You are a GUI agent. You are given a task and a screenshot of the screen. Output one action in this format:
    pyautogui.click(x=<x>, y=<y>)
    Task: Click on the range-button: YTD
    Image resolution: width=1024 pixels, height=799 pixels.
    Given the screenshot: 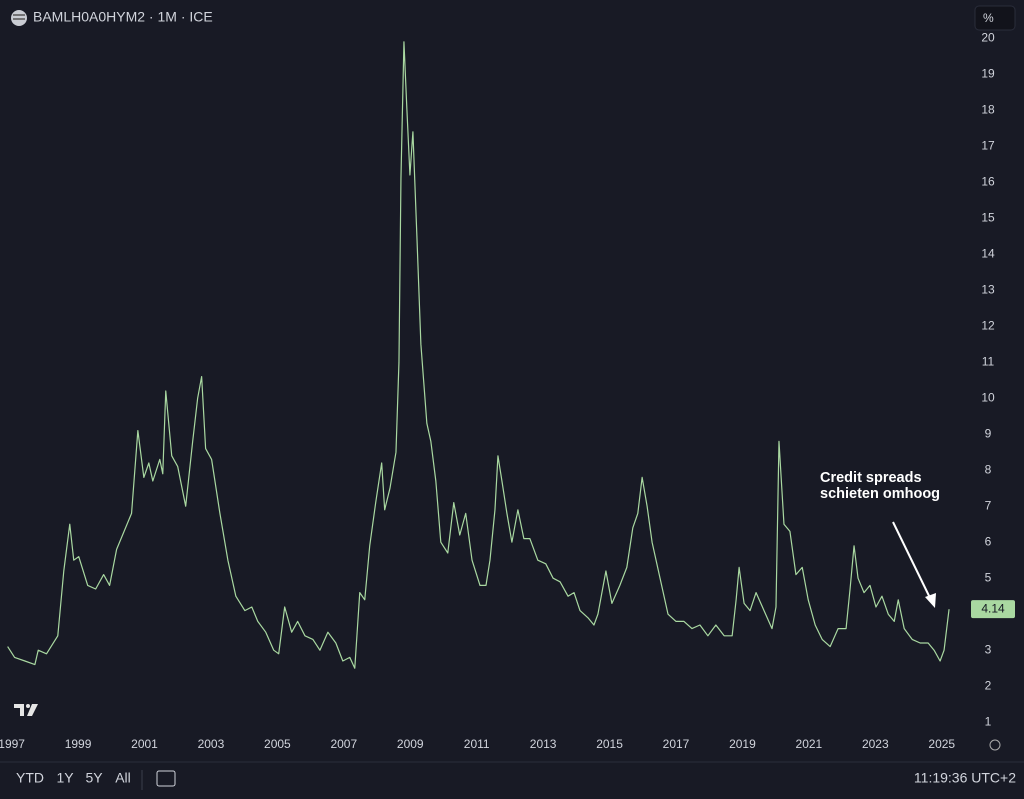 What is the action you would take?
    pyautogui.click(x=30, y=778)
    